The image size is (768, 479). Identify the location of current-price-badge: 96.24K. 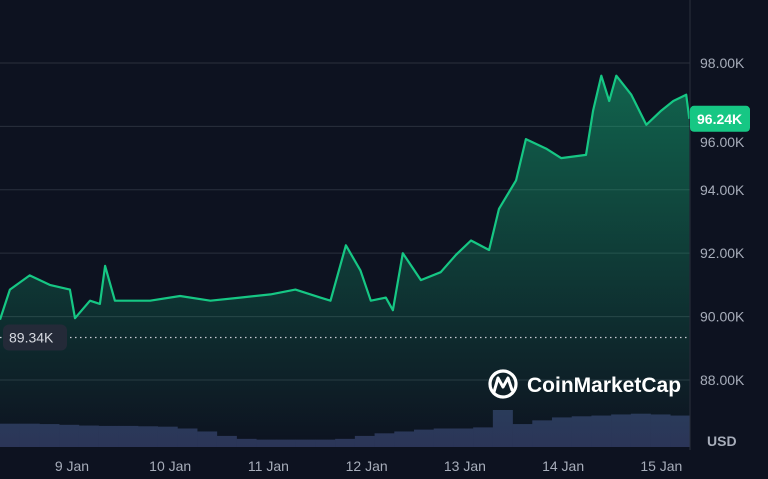
(720, 118).